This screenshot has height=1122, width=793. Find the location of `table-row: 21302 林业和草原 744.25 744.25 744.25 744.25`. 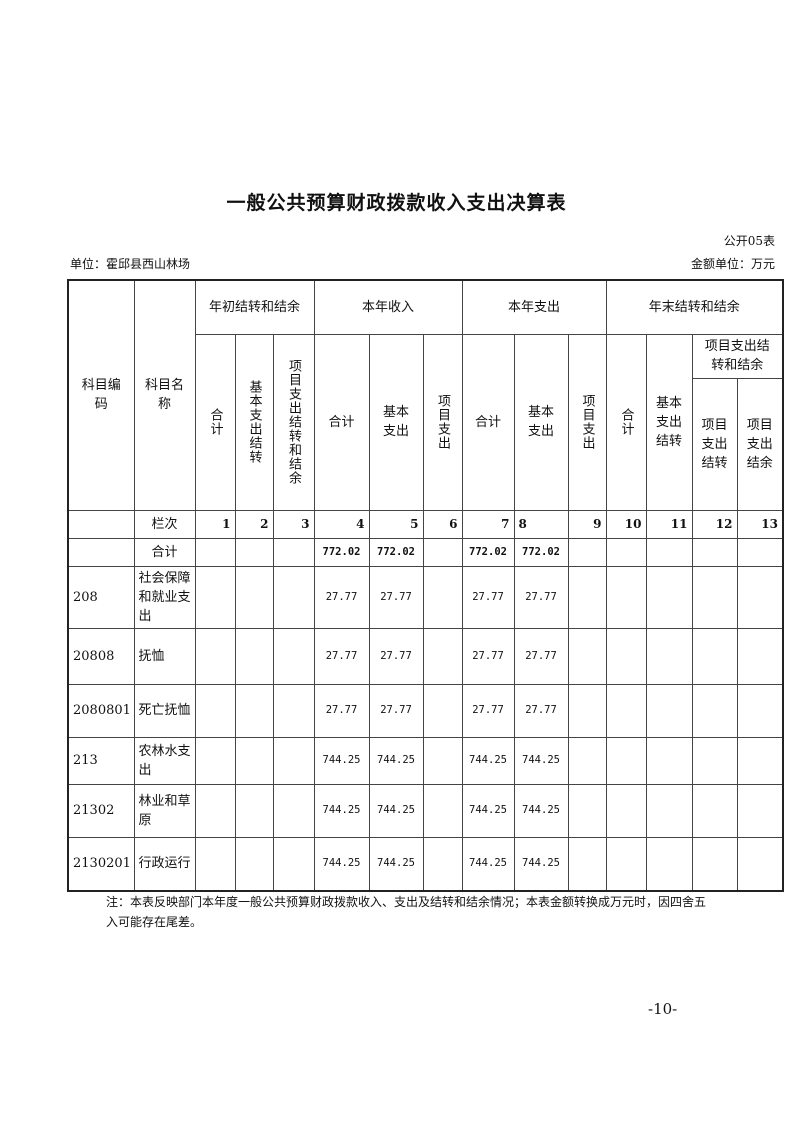

table-row: 21302 林业和草原 744.25 744.25 744.25 744.25 is located at coordinates (425, 810).